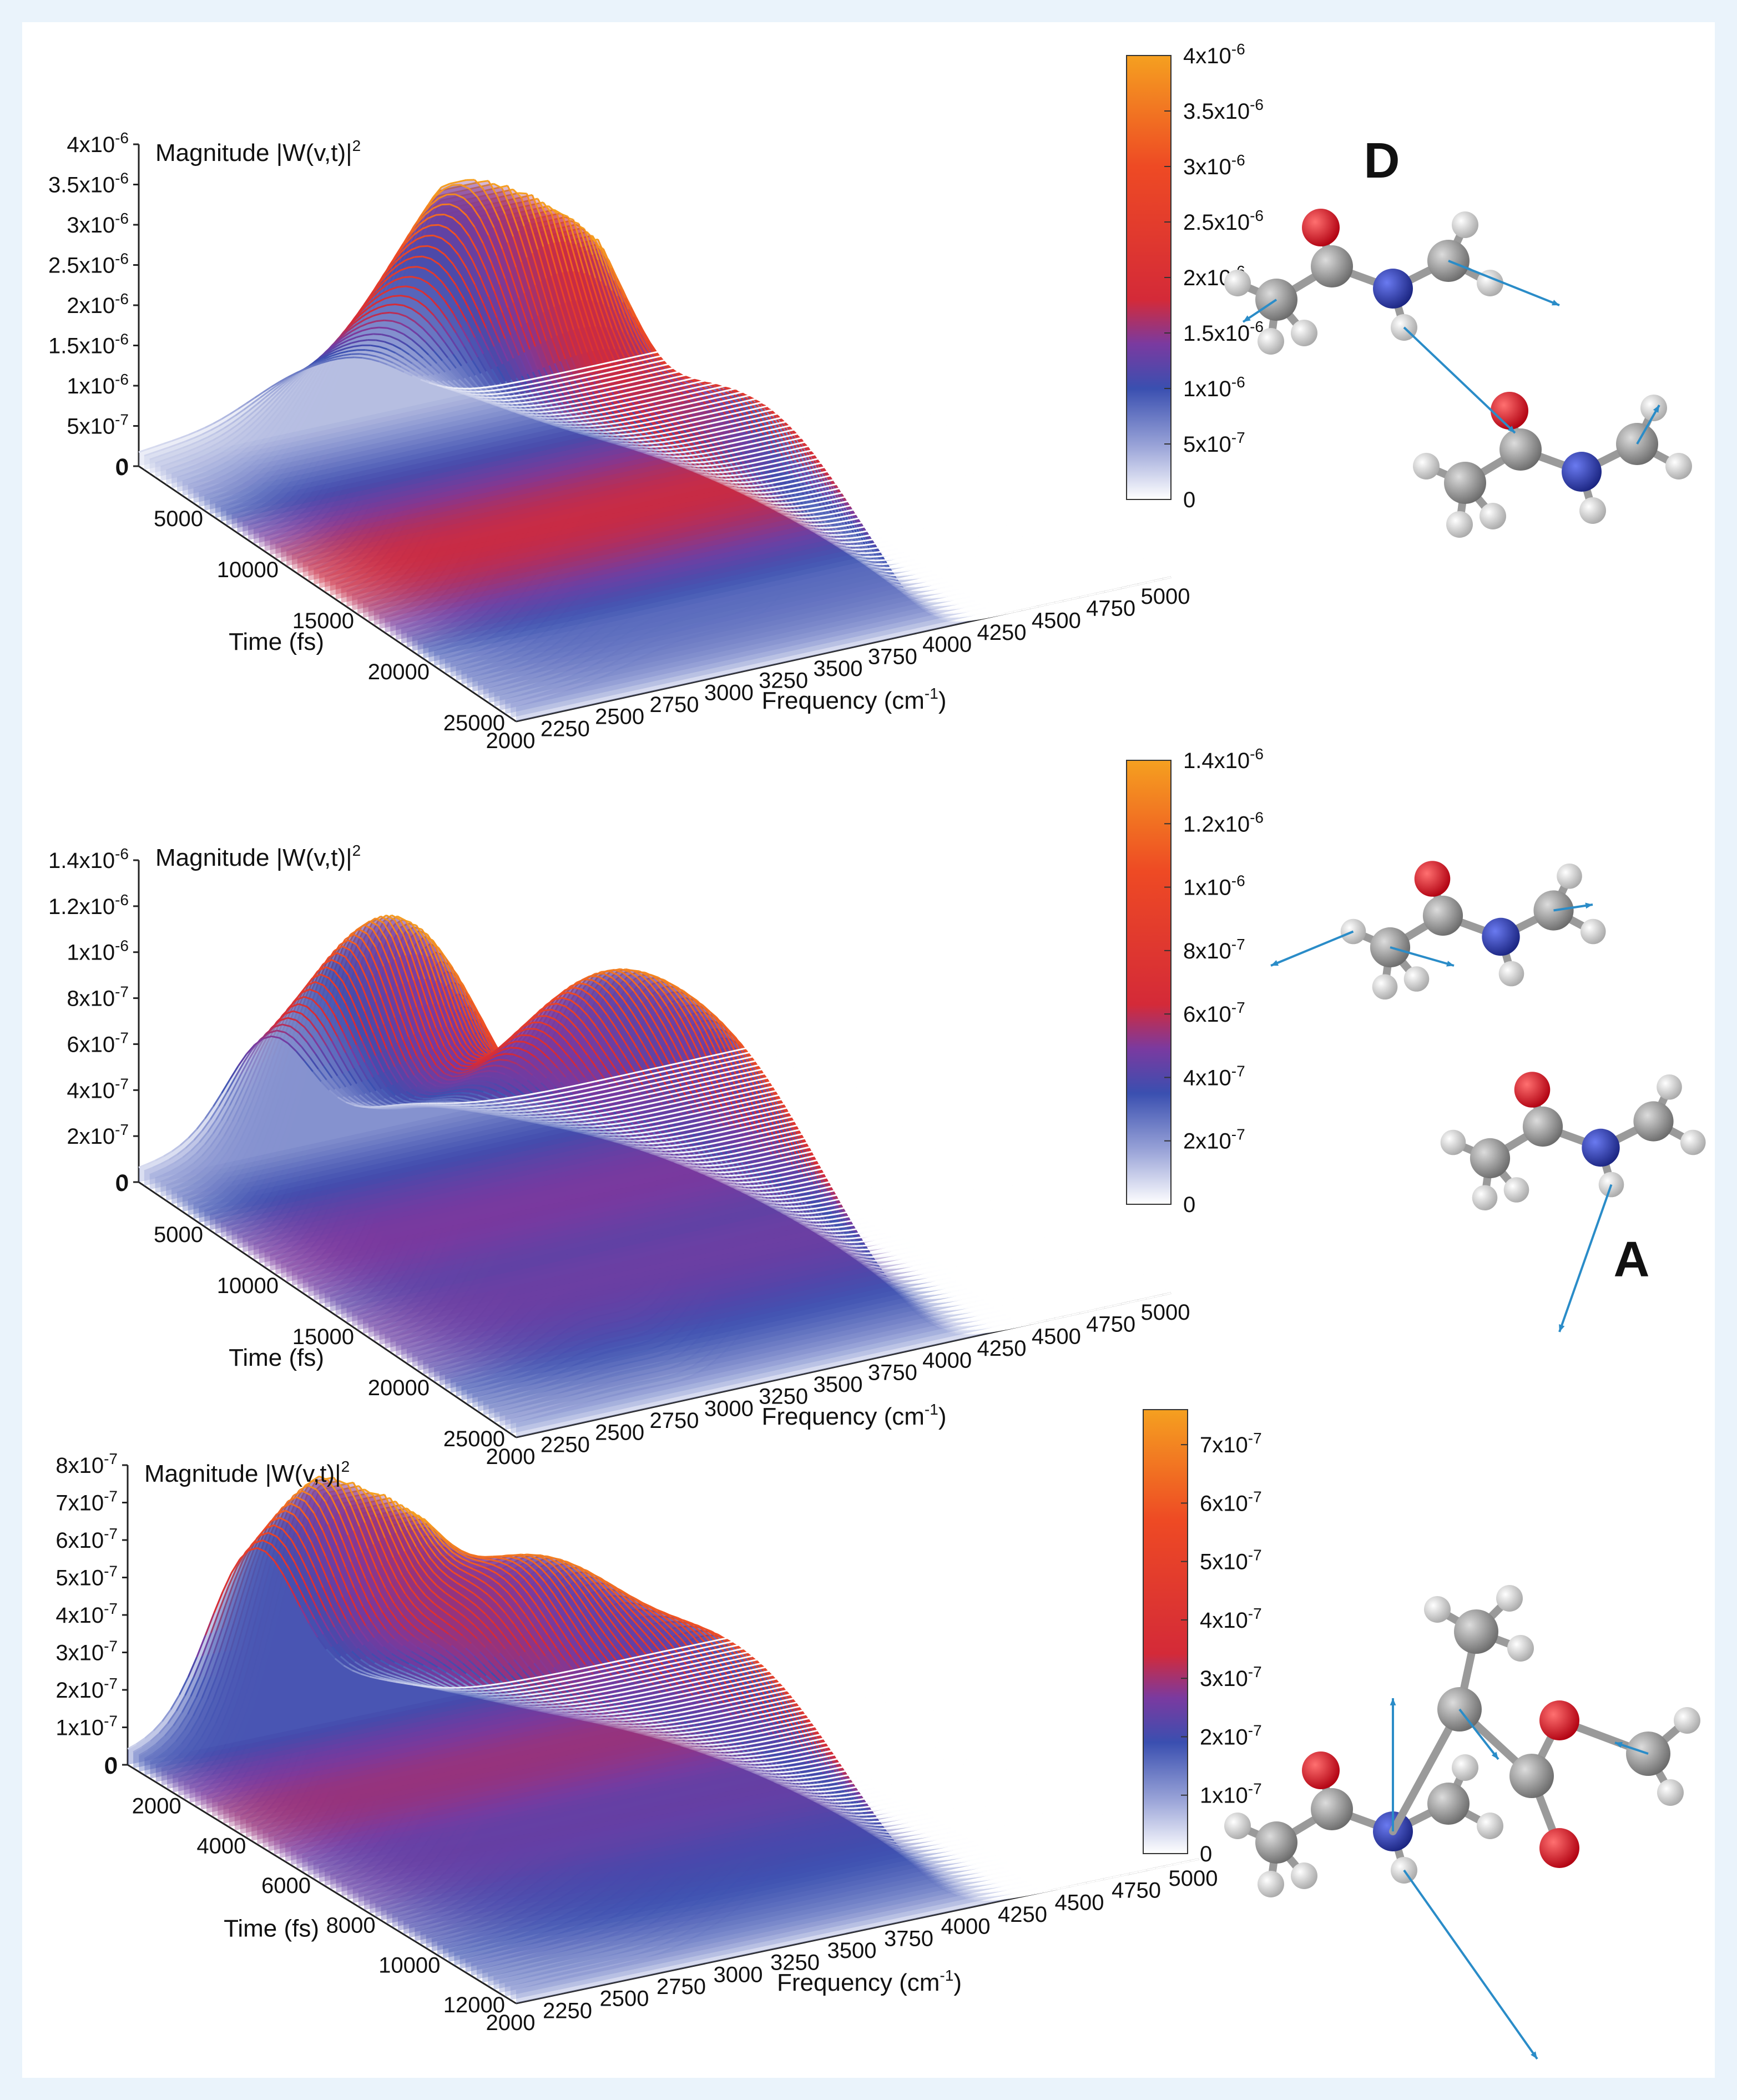 The image size is (1737, 2100). Describe the element at coordinates (816, 587) in the screenshot. I see `surface-ribbon` at that location.